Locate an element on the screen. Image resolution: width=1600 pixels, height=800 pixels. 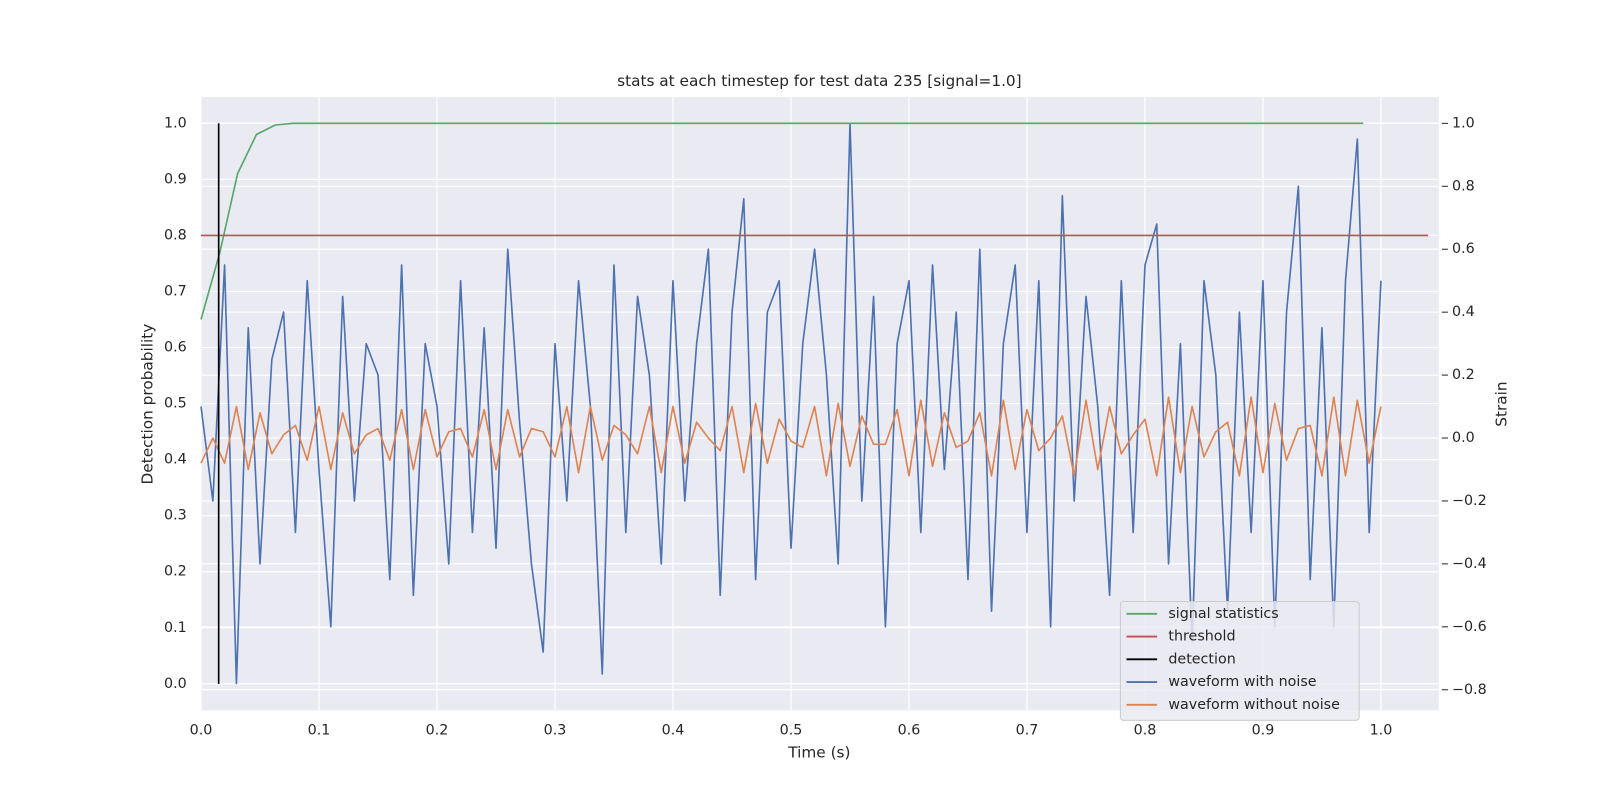
x-tick-label: 1.0 is located at coordinates (1381, 731).